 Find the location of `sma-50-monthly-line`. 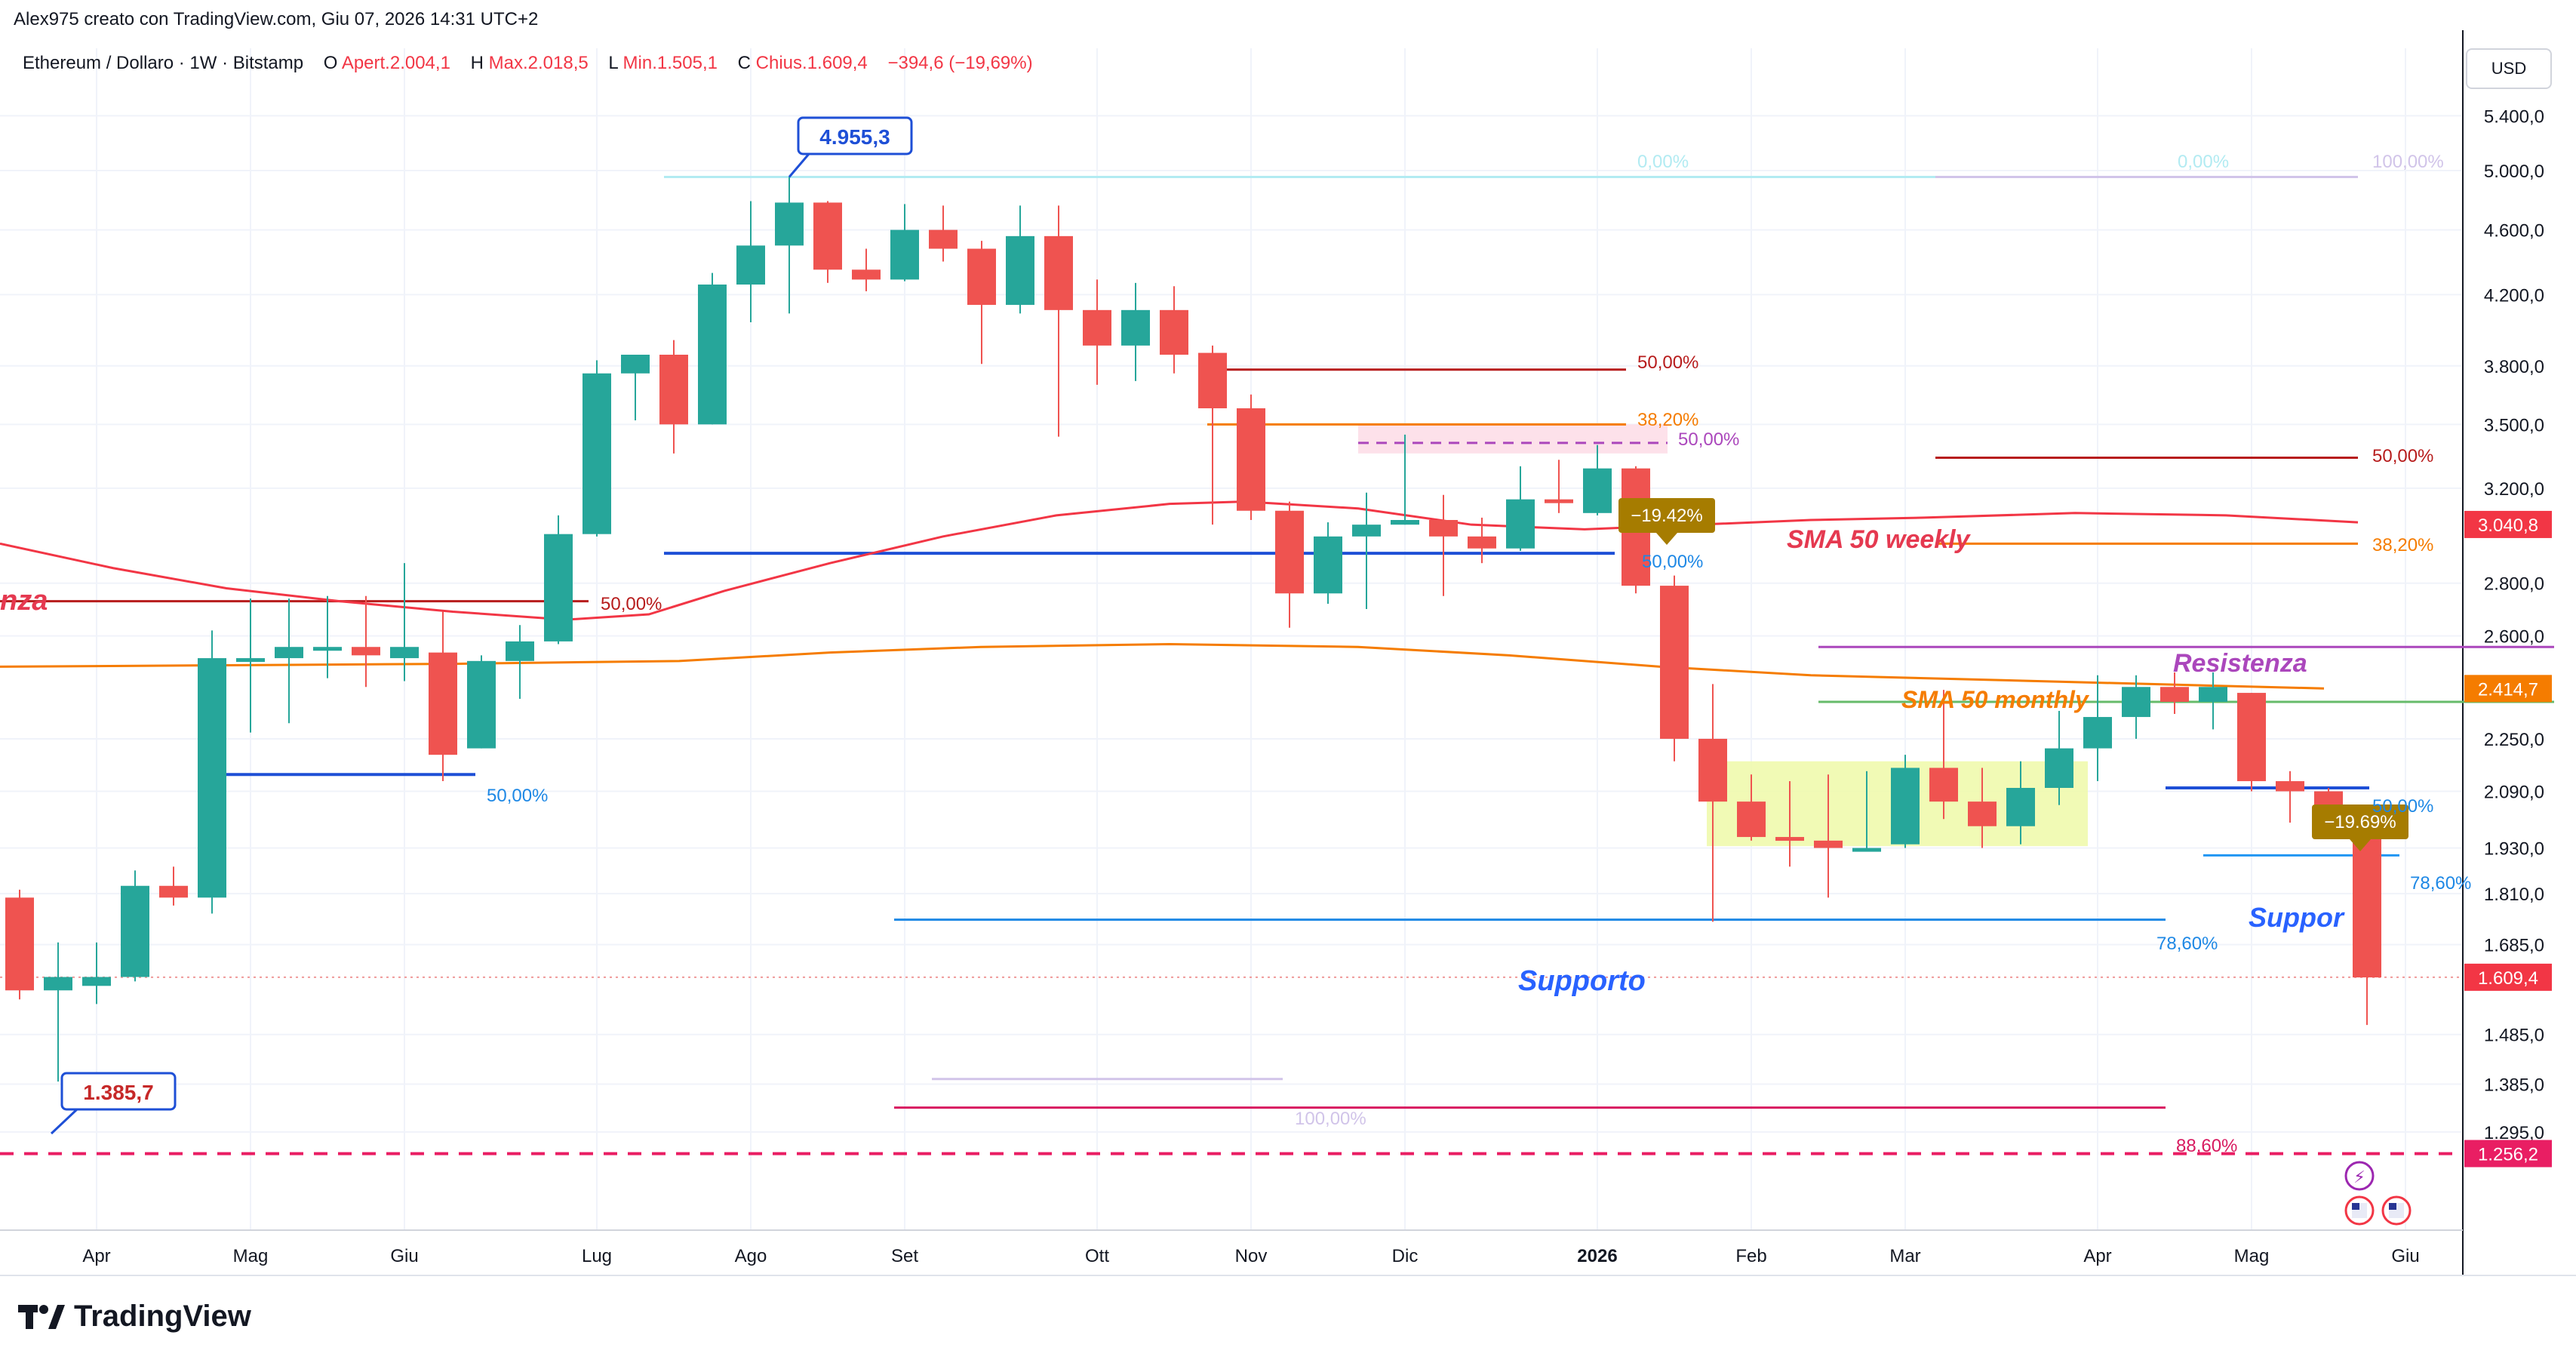

sma-50-monthly-line is located at coordinates (1162, 666).